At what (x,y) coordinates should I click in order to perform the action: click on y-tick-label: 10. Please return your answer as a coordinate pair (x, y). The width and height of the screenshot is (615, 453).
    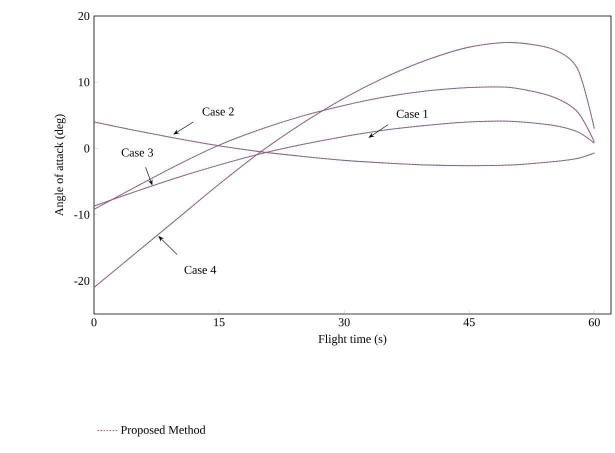
    Looking at the image, I should click on (84, 82).